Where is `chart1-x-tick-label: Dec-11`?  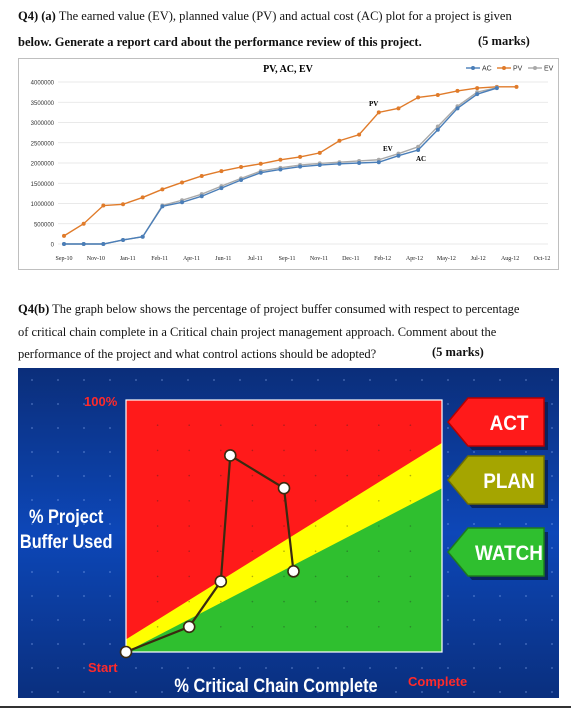 chart1-x-tick-label: Dec-11 is located at coordinates (350, 259).